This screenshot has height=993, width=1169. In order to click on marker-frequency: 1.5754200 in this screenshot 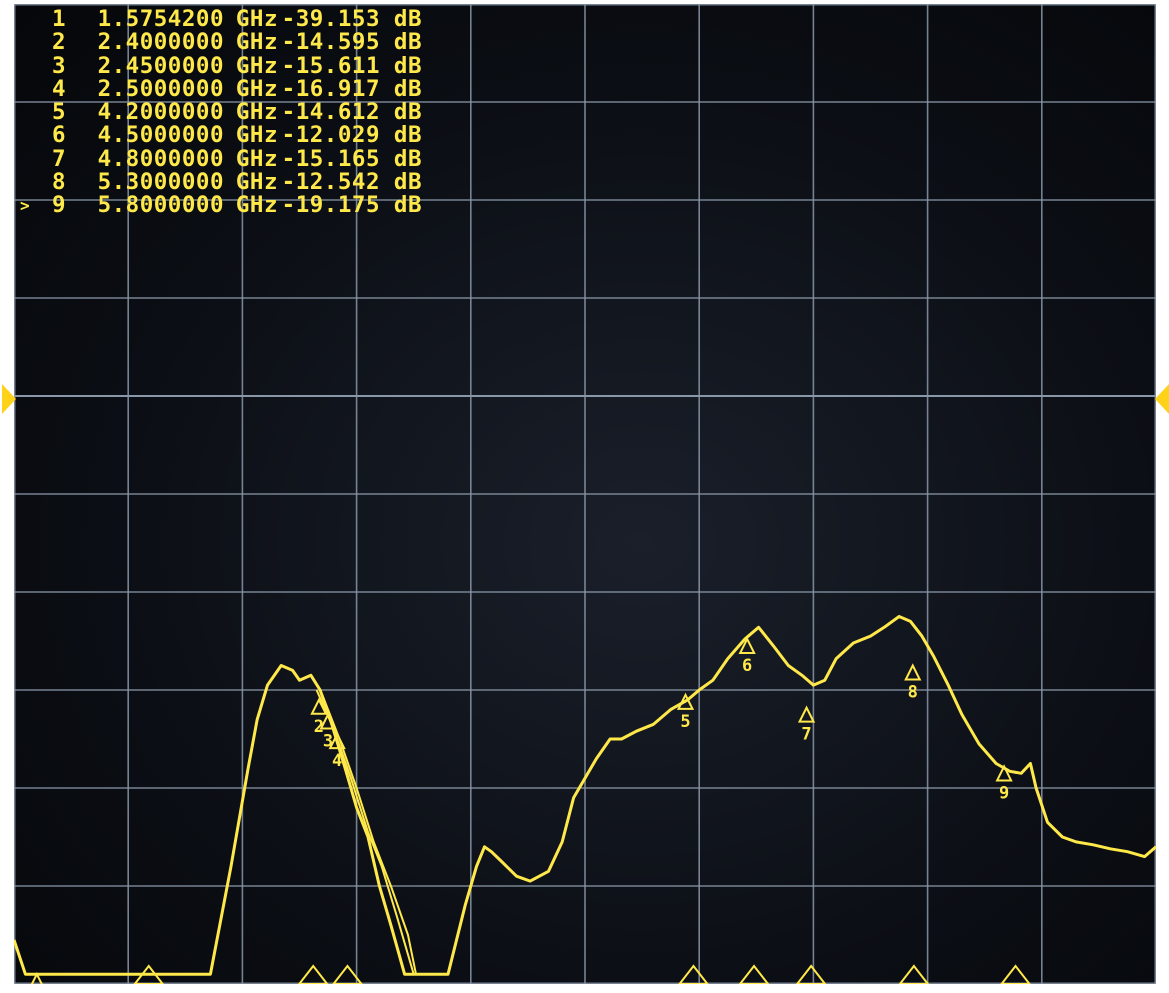, I will do `click(160, 19)`.